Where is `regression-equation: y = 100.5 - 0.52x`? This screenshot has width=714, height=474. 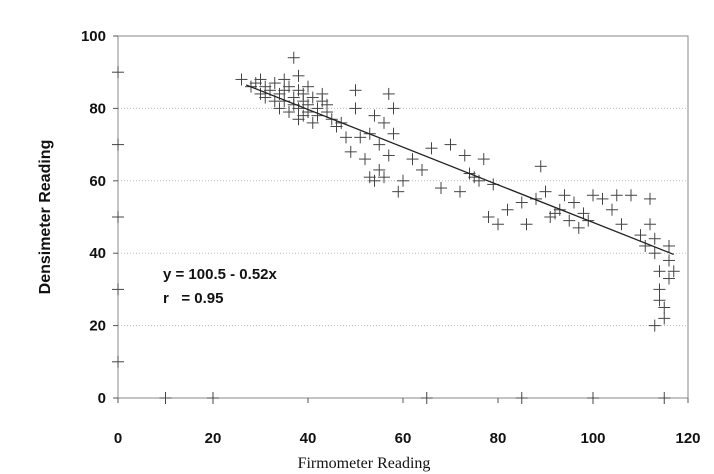 regression-equation: y = 100.5 - 0.52x is located at coordinates (220, 274).